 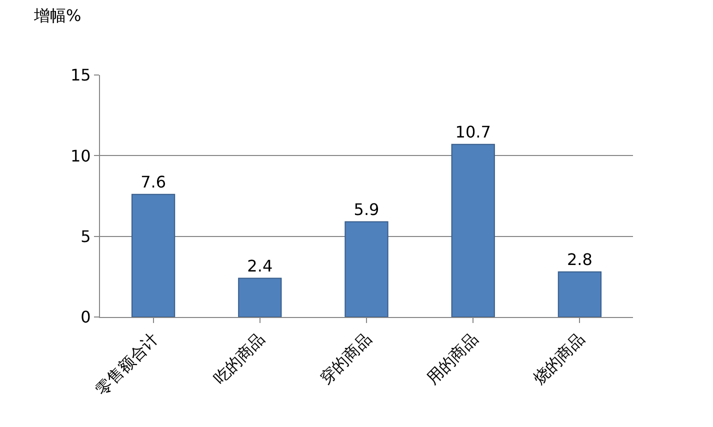 What do you see at coordinates (127, 364) in the screenshot?
I see `x-tick-label: 零售额合计` at bounding box center [127, 364].